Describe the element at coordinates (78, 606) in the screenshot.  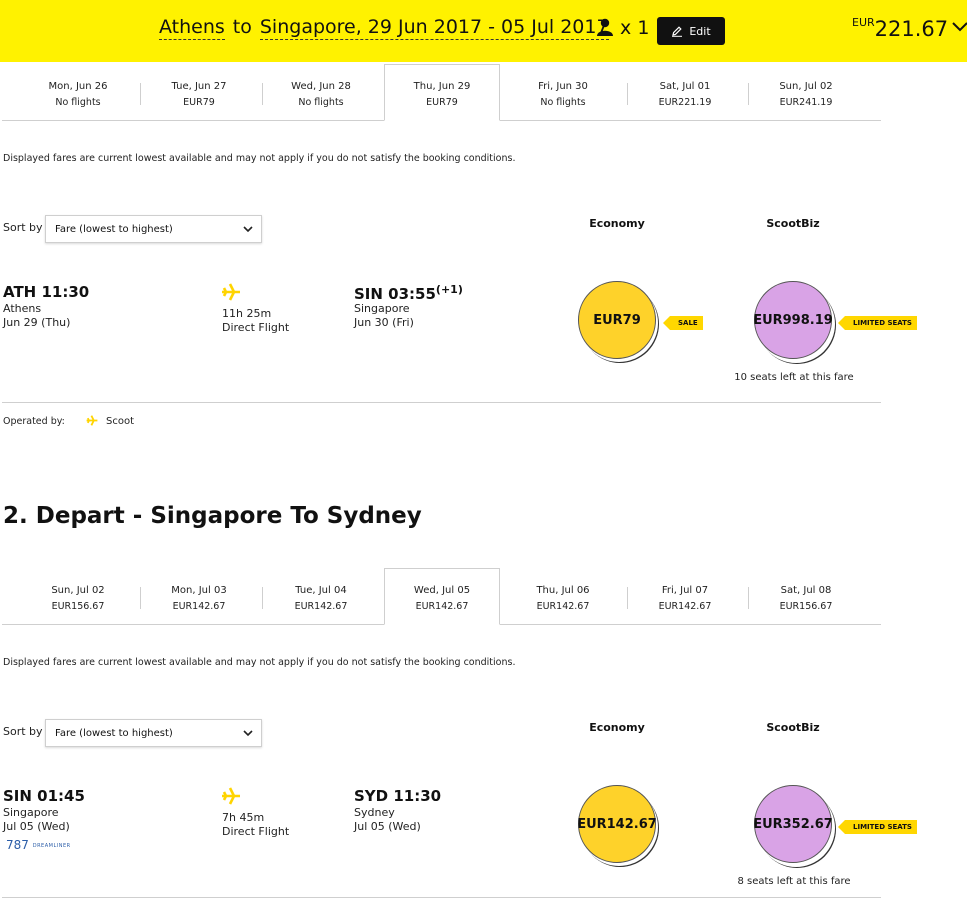
I see `date-fare: EUR156.67` at that location.